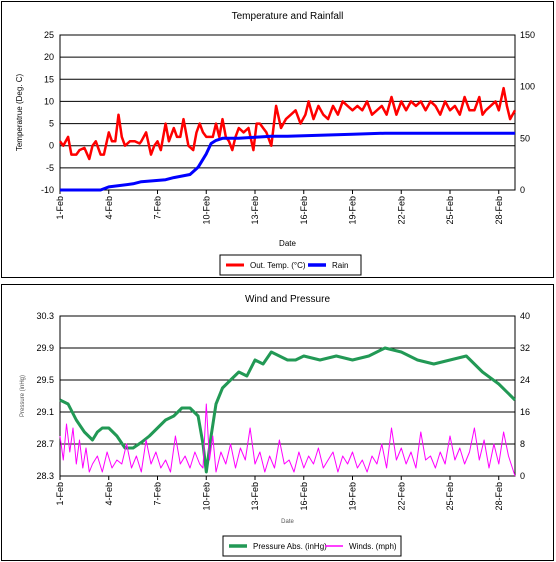 The width and height of the screenshot is (556, 562). Describe the element at coordinates (51, 124) in the screenshot. I see `y-tick-label: 5` at that location.